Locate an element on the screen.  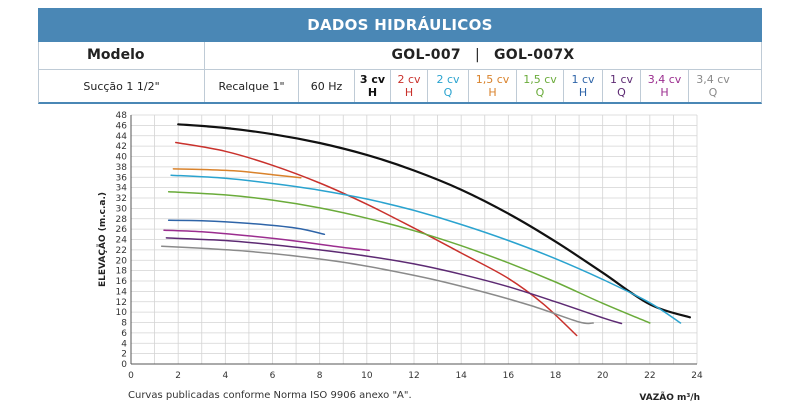
y-tick-label: 32 is located at coordinates (121, 199).